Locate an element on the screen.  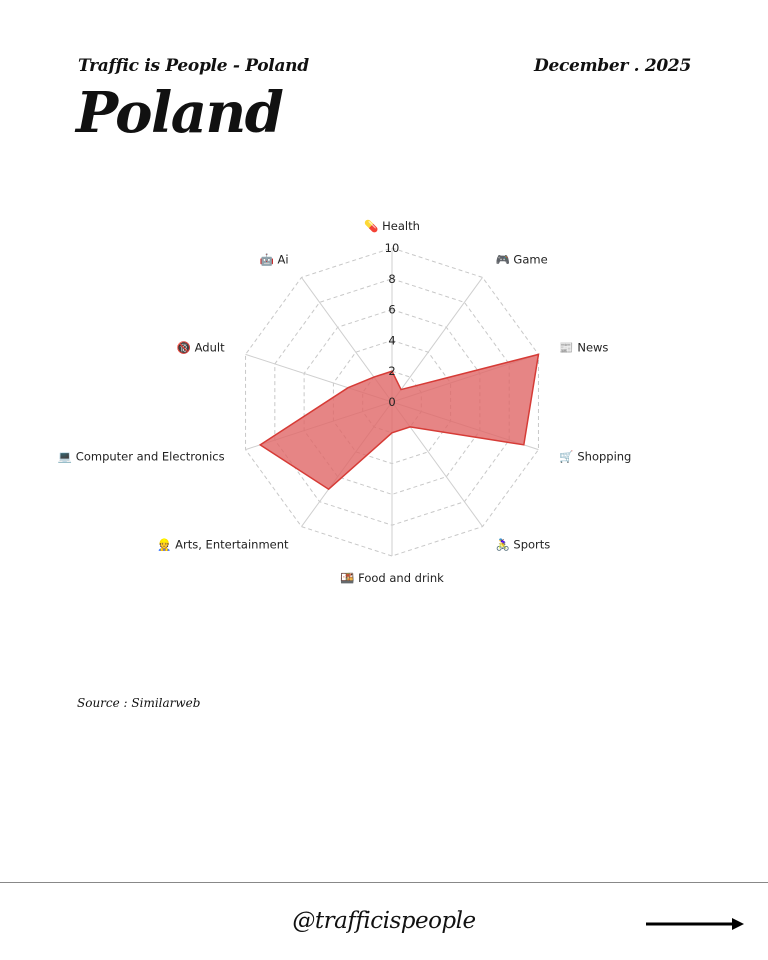
grid-ring is located at coordinates (392, 402).